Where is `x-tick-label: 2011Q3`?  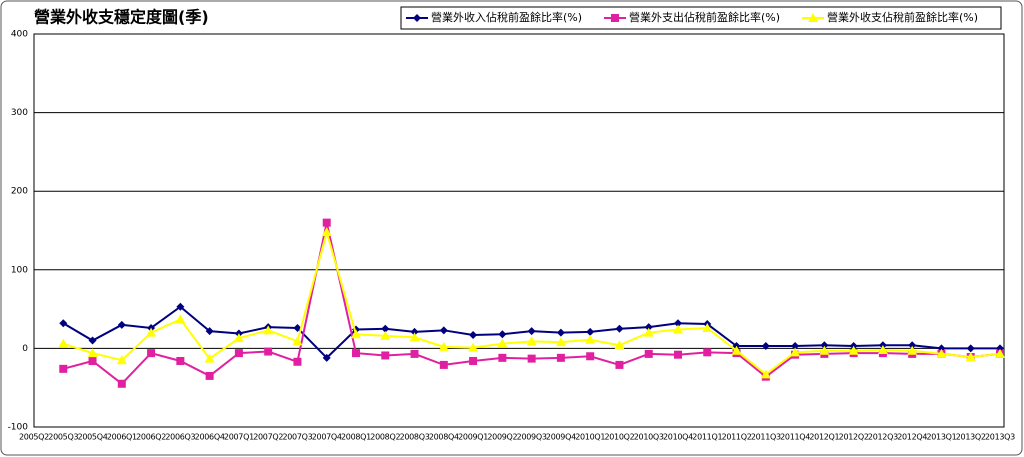
x-tick-label: 2011Q3 is located at coordinates (766, 437).